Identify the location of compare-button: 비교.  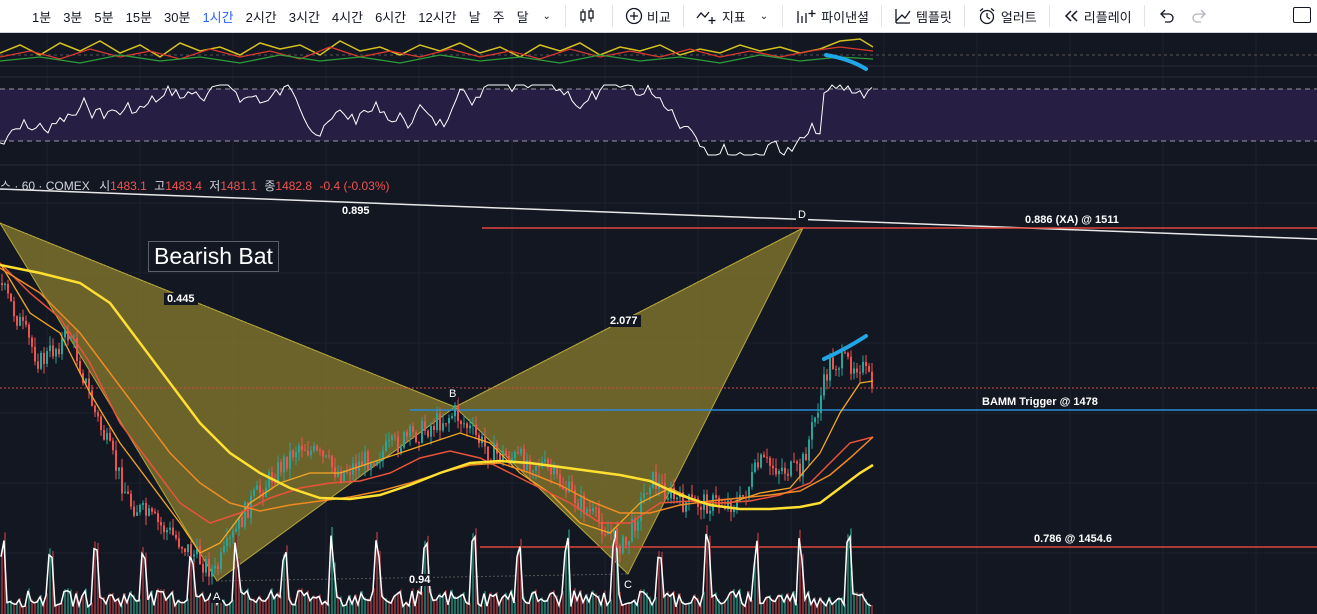
(648, 16).